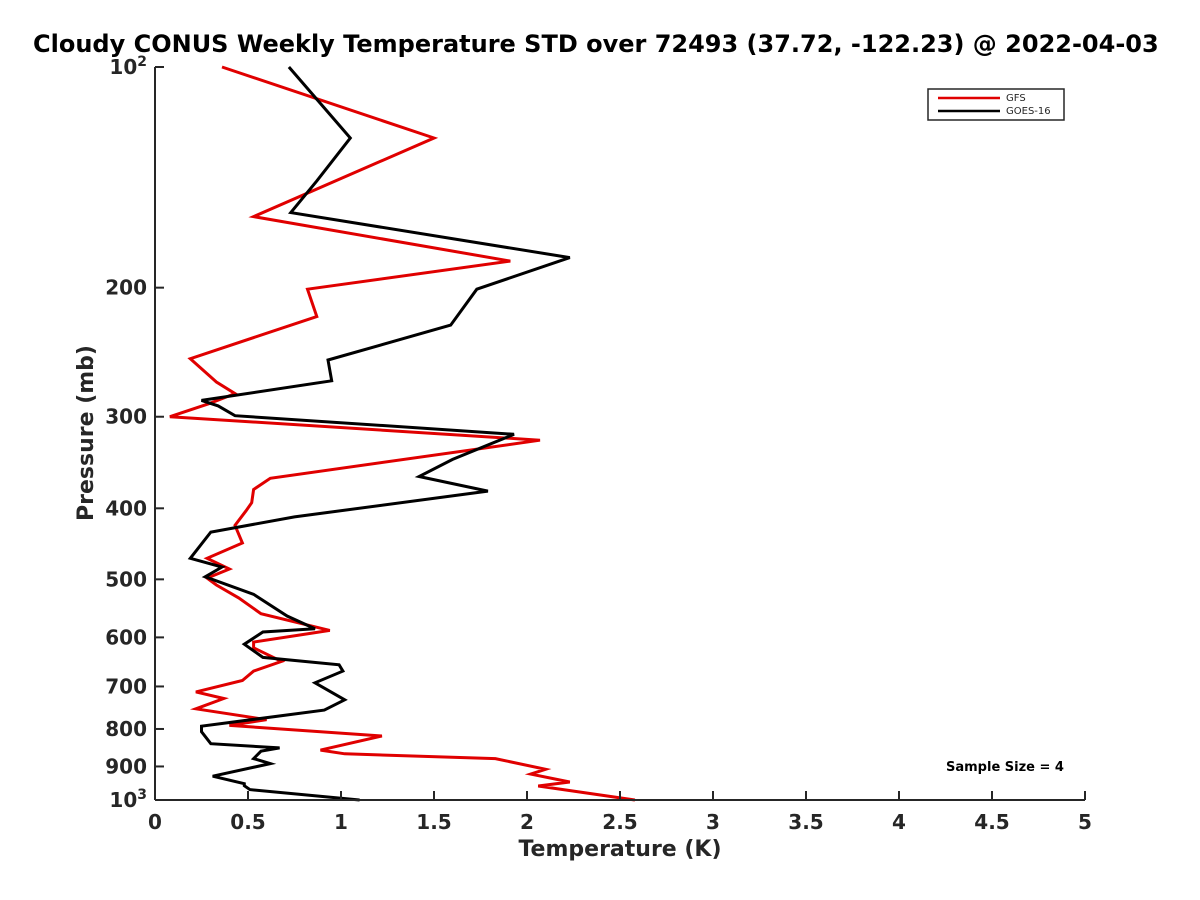 The height and width of the screenshot is (900, 1200). I want to click on x-ticks: 0 0.5 1 1.5 2 2.5 3 3.5 4 4.5 5, so click(620, 812).